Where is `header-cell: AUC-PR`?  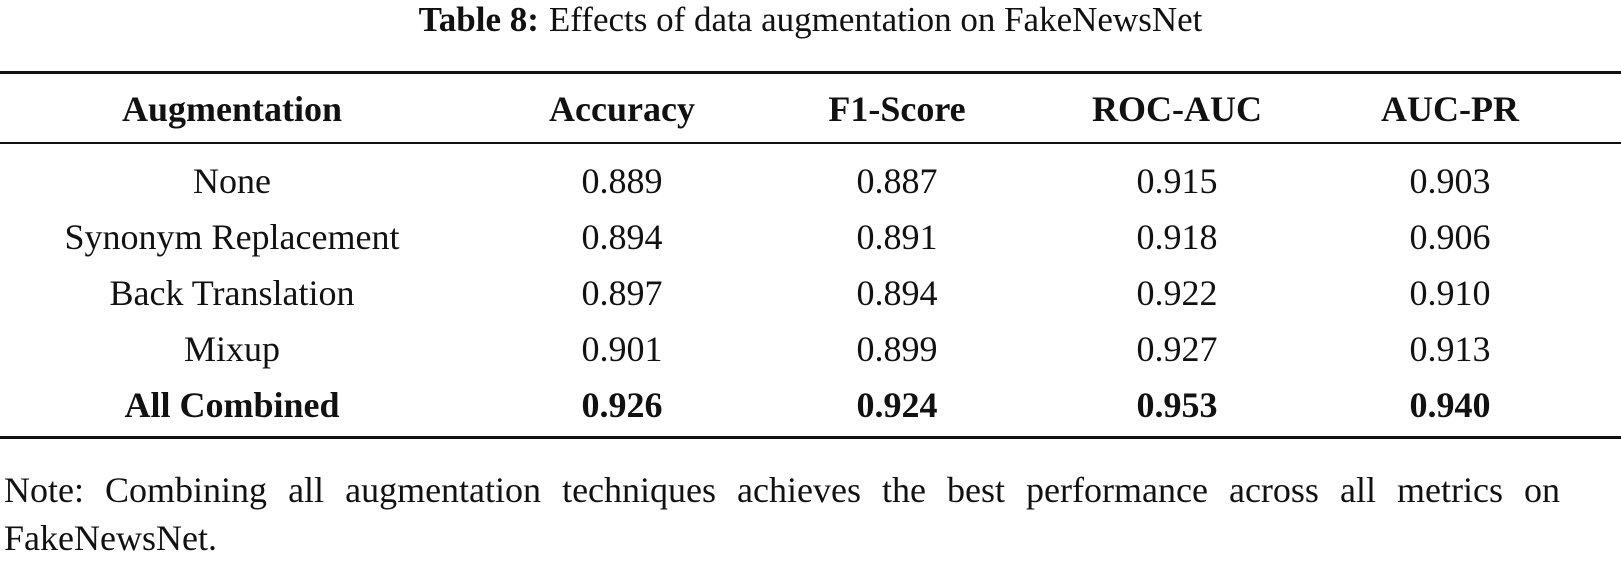 header-cell: AUC-PR is located at coordinates (1450, 109).